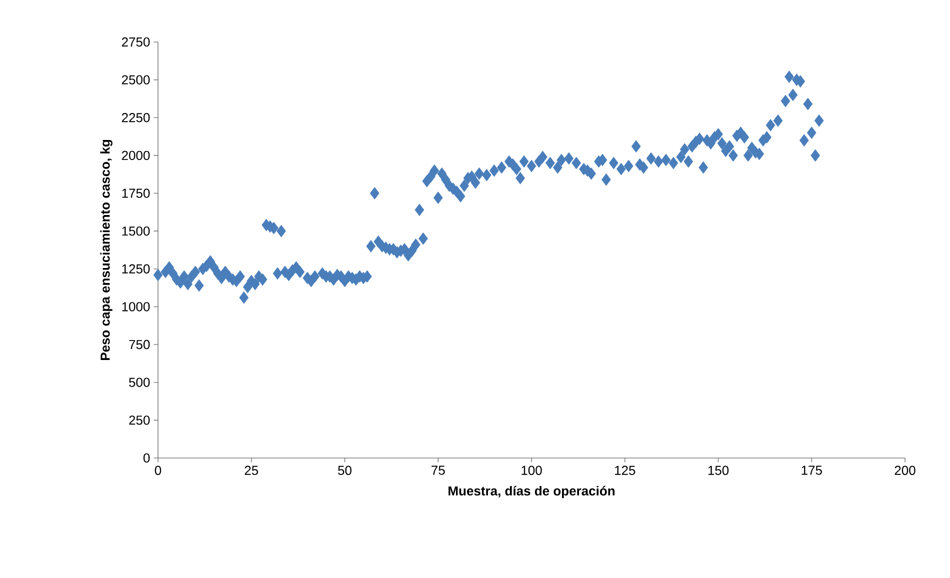  What do you see at coordinates (625, 470) in the screenshot?
I see `x-tick-label: 125` at bounding box center [625, 470].